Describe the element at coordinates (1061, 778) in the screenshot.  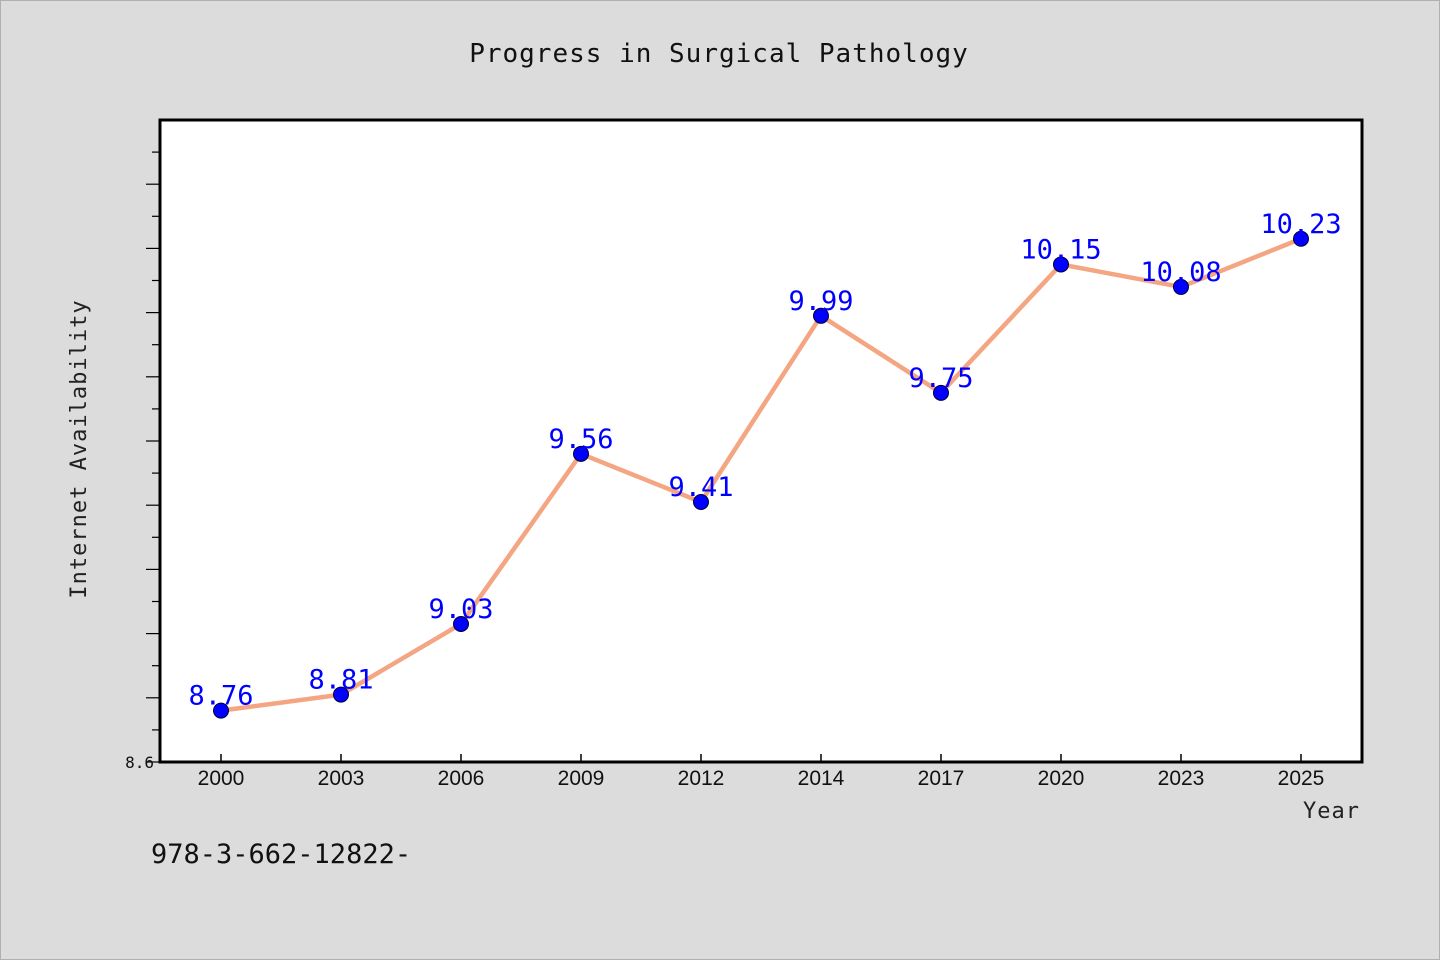
I see `x-tick-label: 2020` at that location.